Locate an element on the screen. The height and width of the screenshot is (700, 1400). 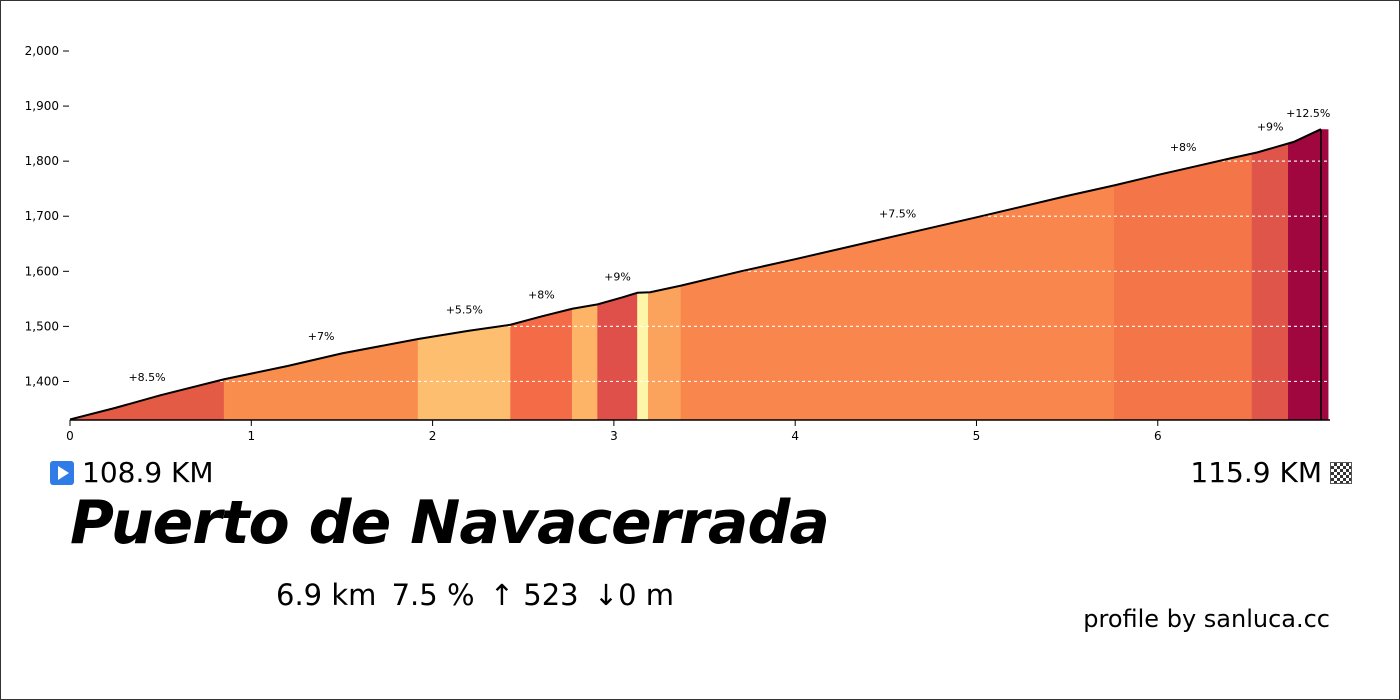
x-tick-label-2: 2 is located at coordinates (433, 436).